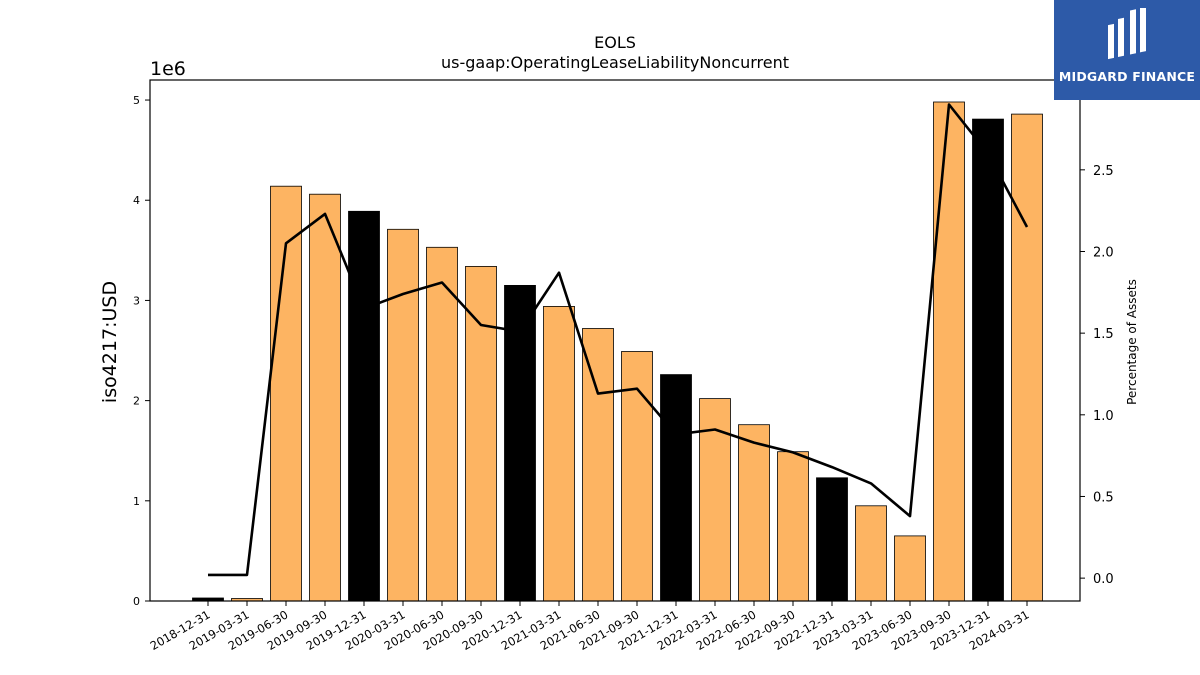 This screenshot has height=675, width=1200. I want to click on midgard-logo-icon, so click(1127, 34).